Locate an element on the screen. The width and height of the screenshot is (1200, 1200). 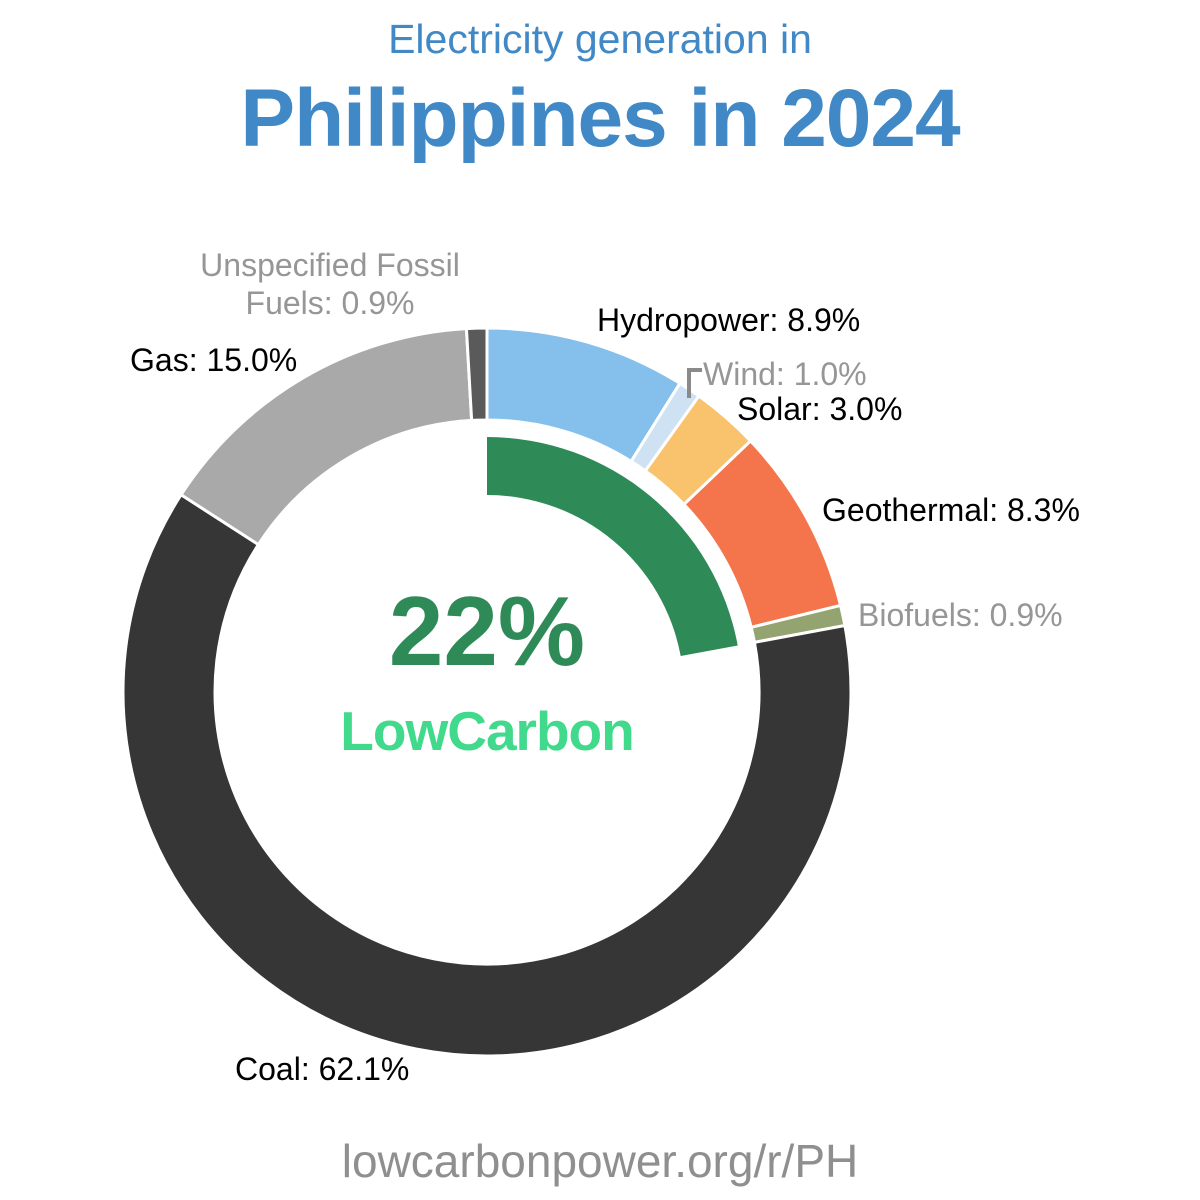
source-url: lowcarbonpower.org/r/PH is located at coordinates (600, 1161).